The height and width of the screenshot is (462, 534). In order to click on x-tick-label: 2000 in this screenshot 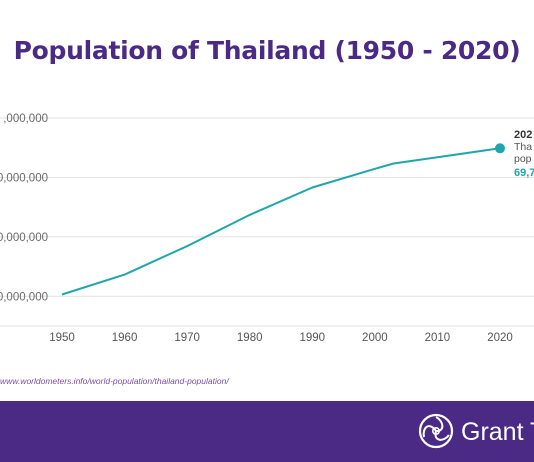, I will do `click(375, 338)`.